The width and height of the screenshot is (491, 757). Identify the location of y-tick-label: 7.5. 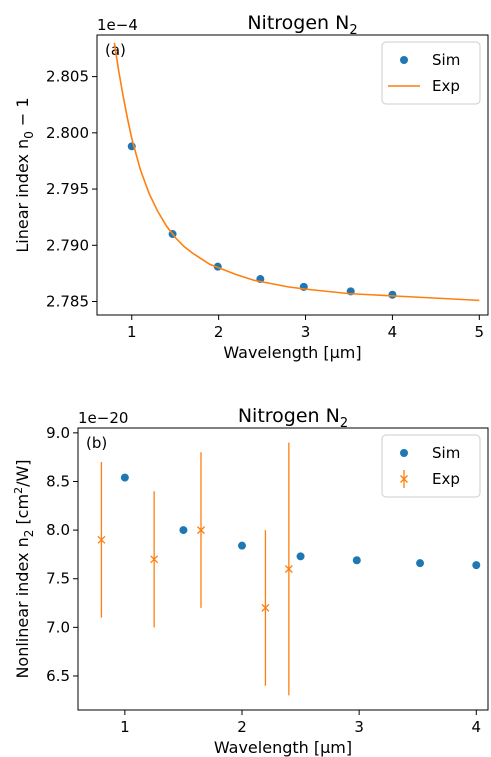
(58, 579).